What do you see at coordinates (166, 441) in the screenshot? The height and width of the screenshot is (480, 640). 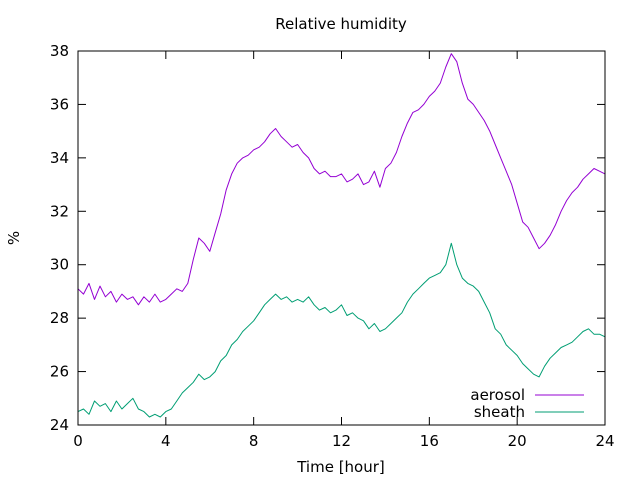 I see `x-tick-label: 4` at bounding box center [166, 441].